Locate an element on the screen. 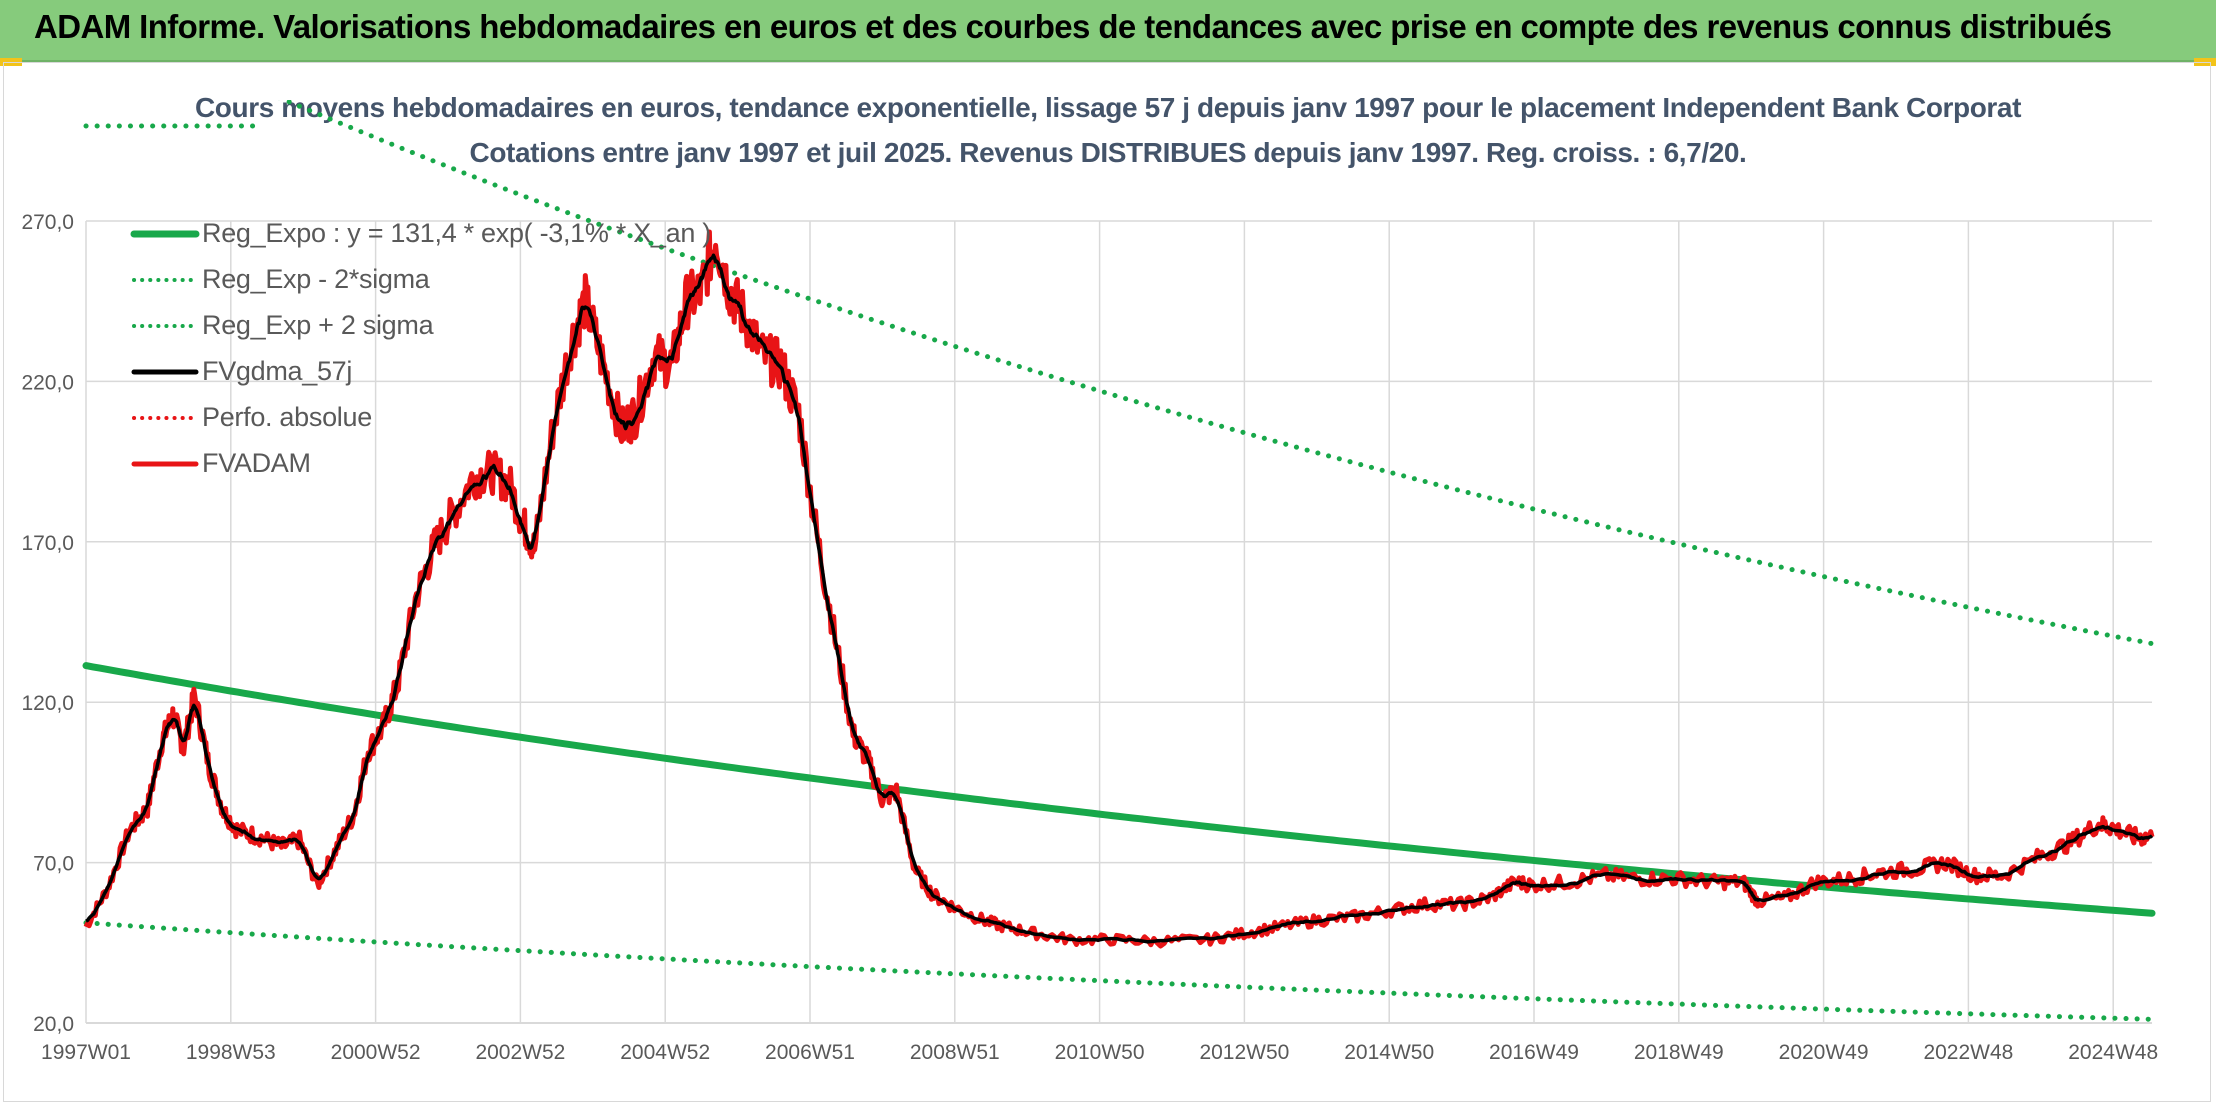 The width and height of the screenshot is (2216, 1106). y-tick-label: 20,0 is located at coordinates (53, 1024).